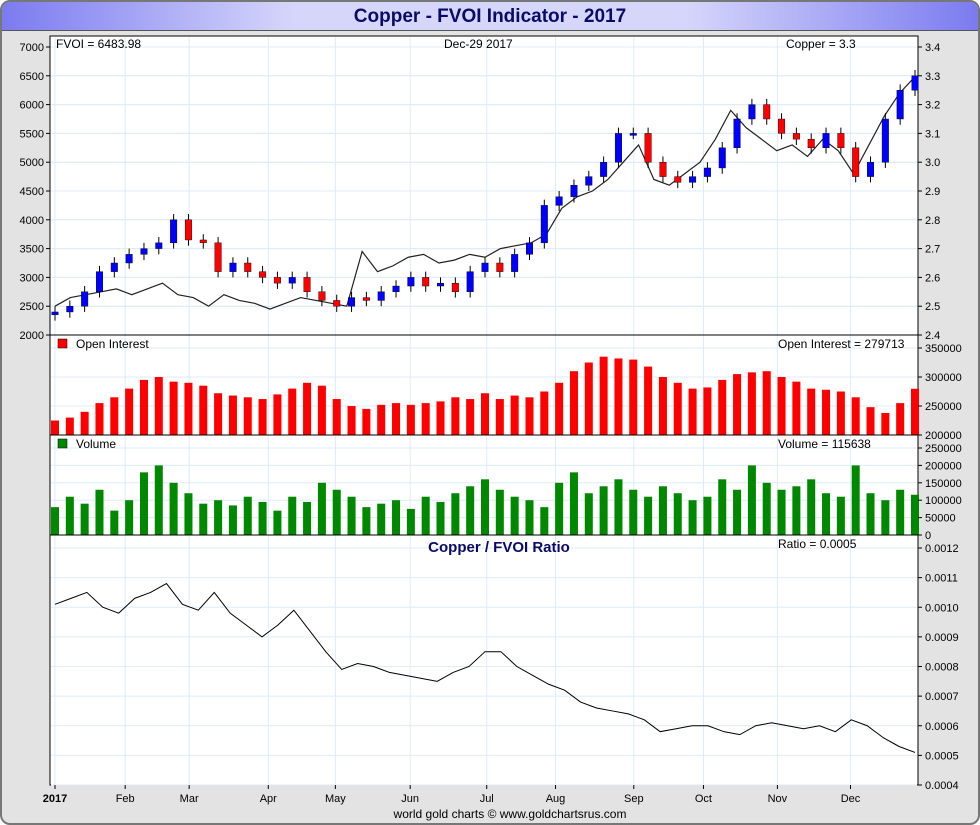 The width and height of the screenshot is (980, 825). Describe the element at coordinates (942, 638) in the screenshot. I see `ratio-axis-tick-label: 0.0009` at that location.